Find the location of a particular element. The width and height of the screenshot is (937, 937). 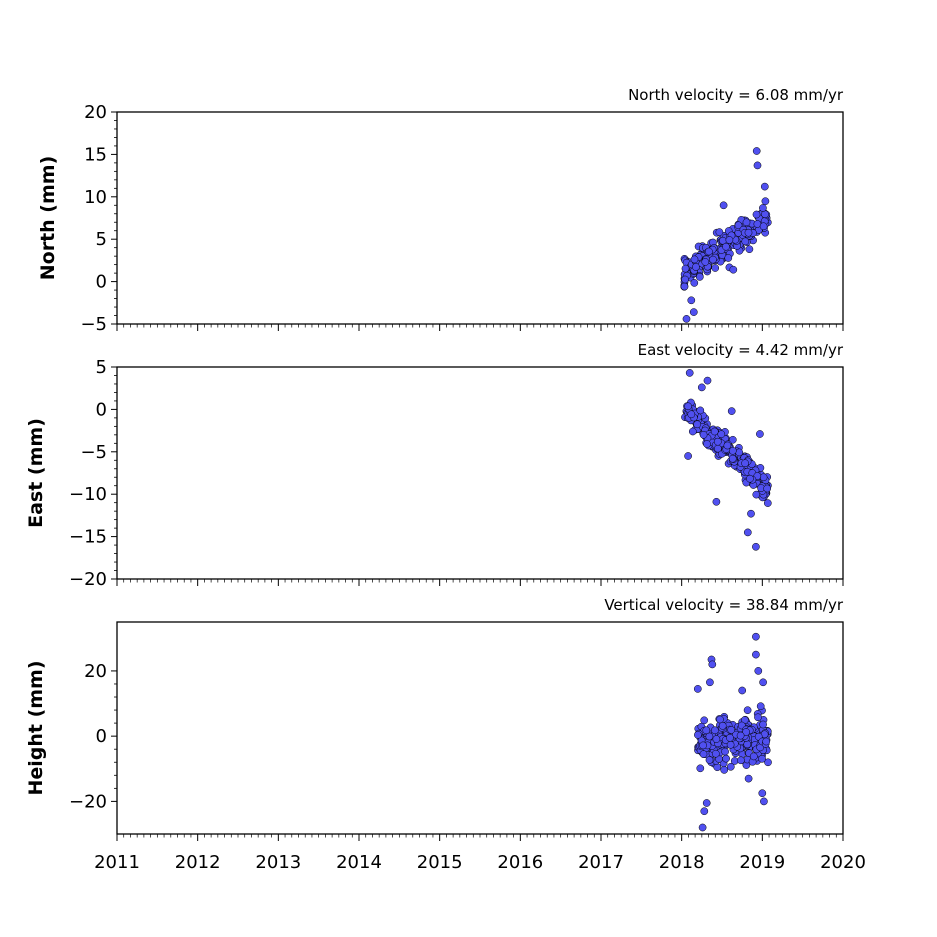

height-x-tick-label: 2017 is located at coordinates (601, 862).